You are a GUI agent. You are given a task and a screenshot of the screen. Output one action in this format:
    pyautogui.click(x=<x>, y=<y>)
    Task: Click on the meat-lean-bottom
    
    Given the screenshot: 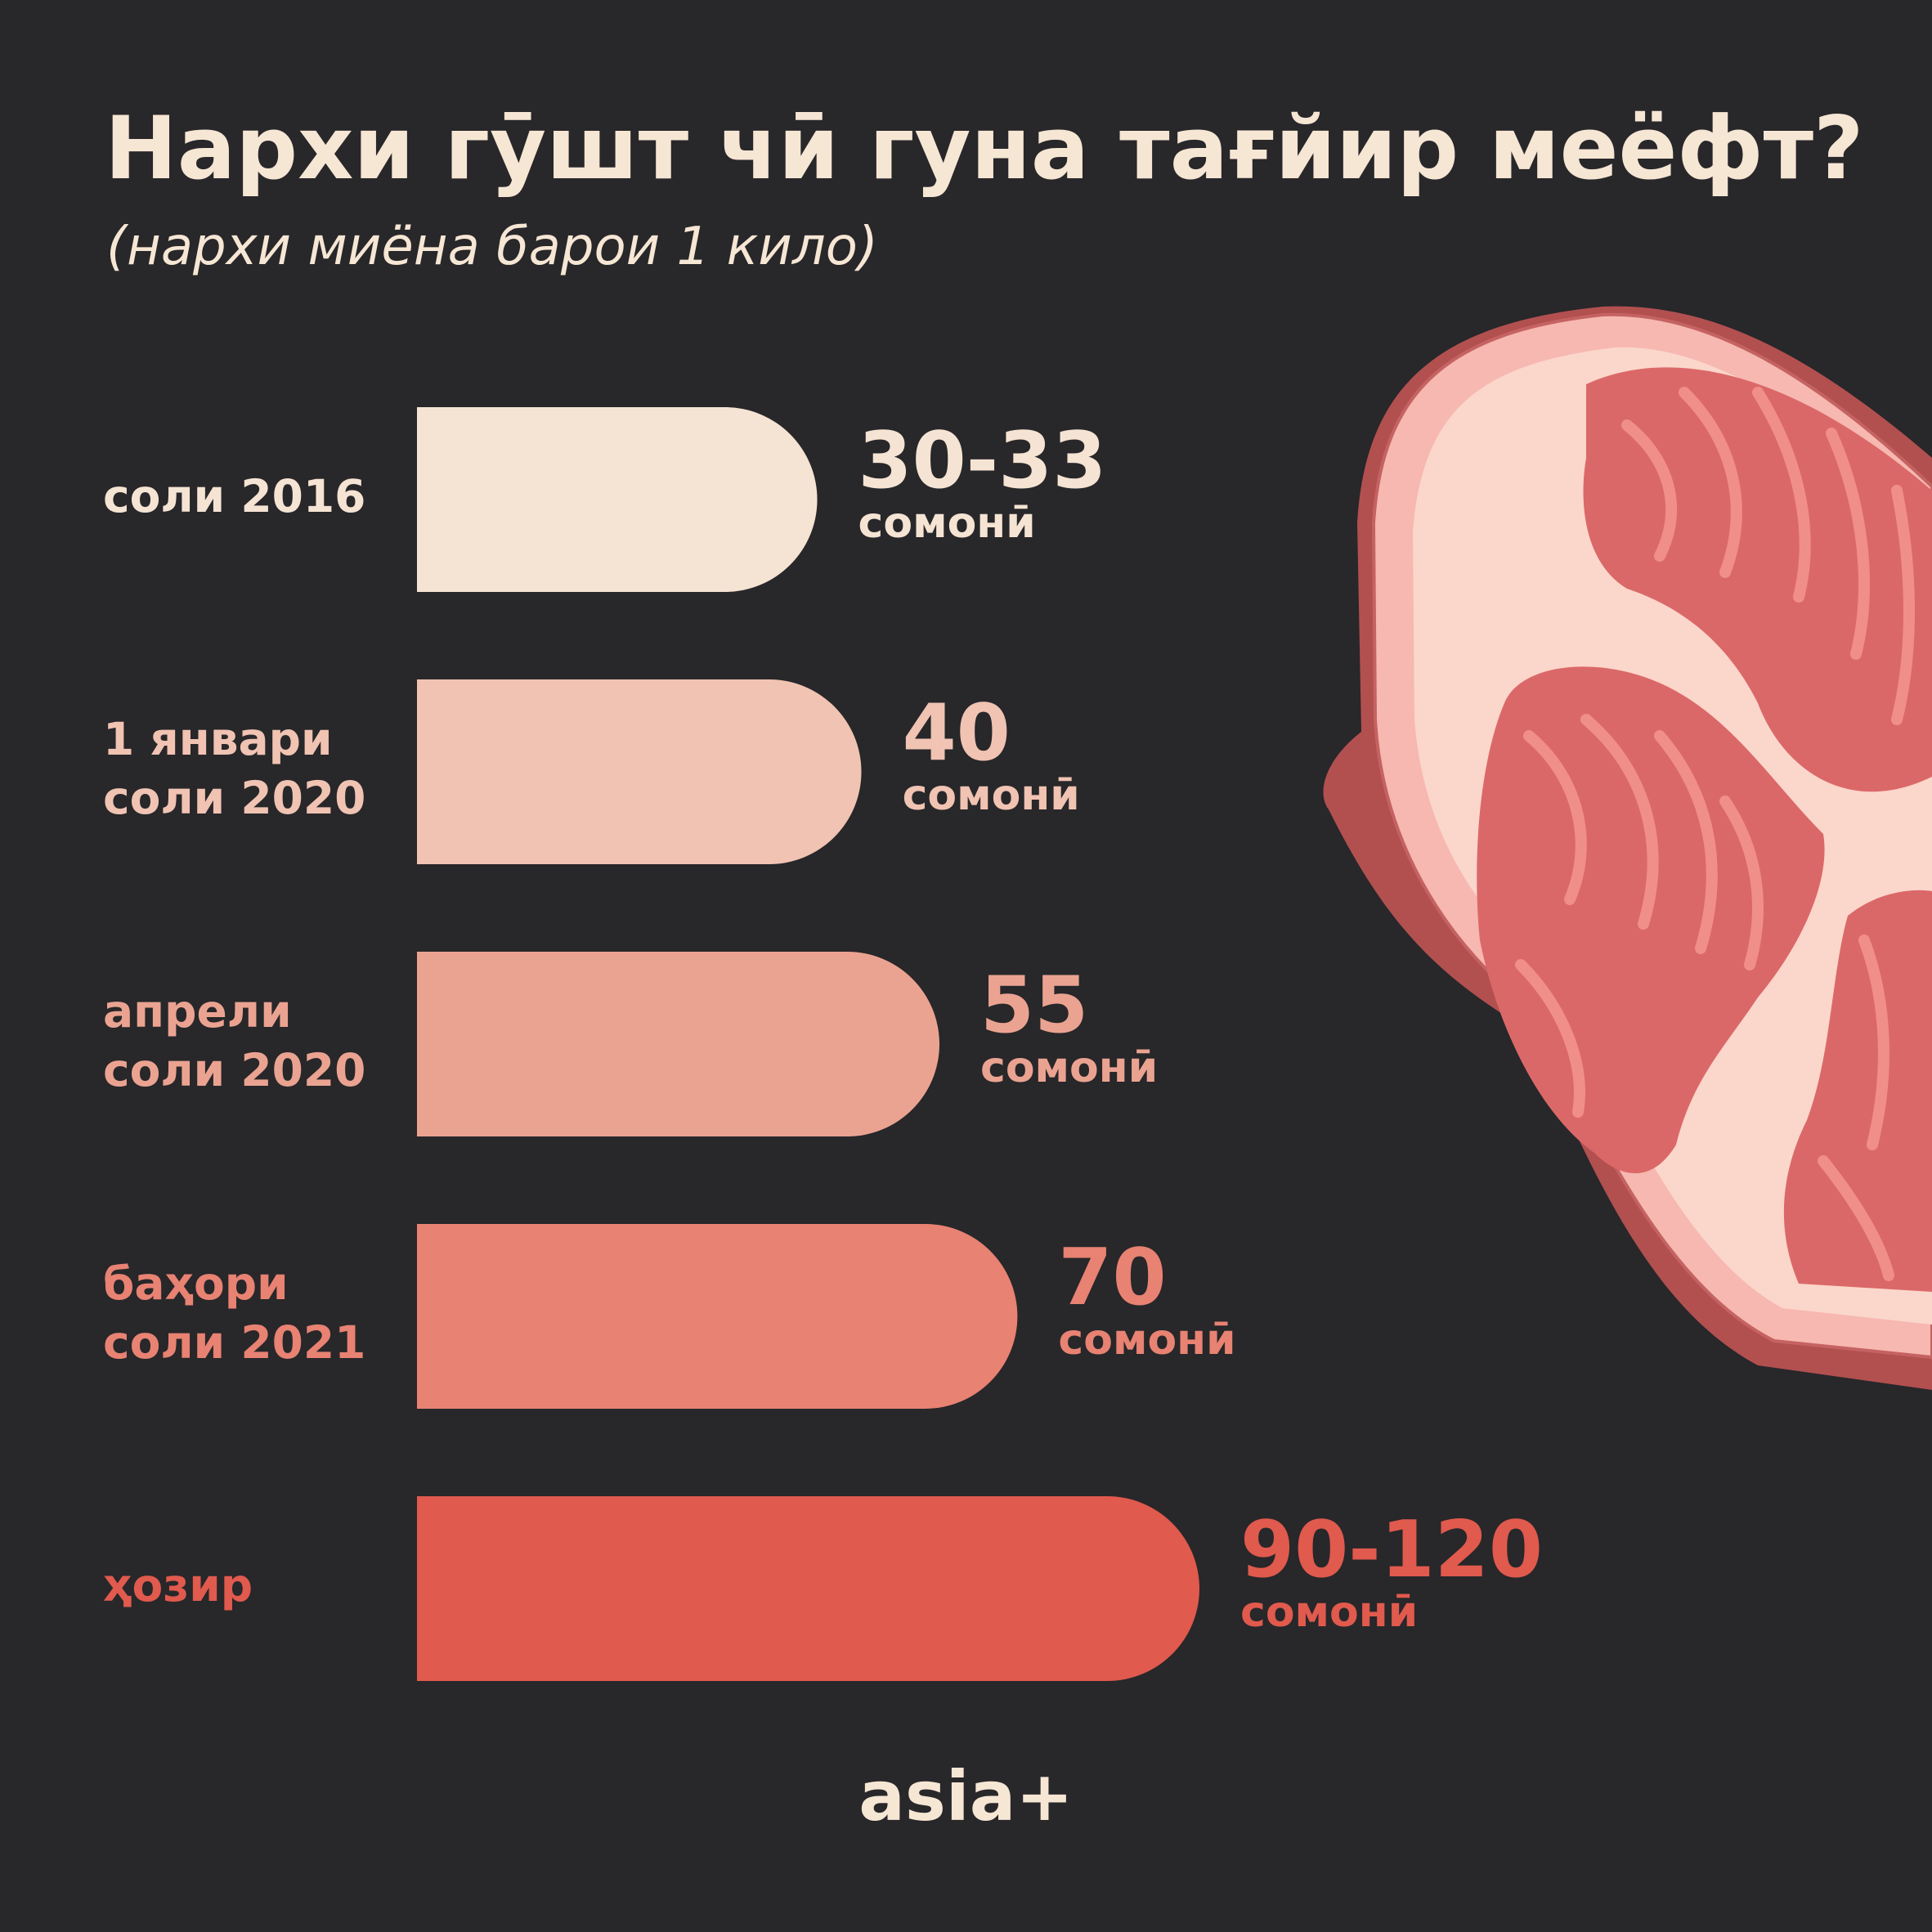 What is the action you would take?
    pyautogui.click(x=1651, y=919)
    